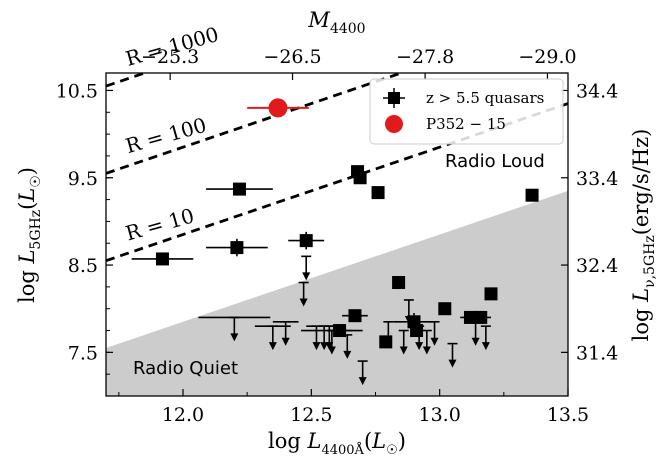  I want to click on top-tick-label: −25.3, so click(170, 57).